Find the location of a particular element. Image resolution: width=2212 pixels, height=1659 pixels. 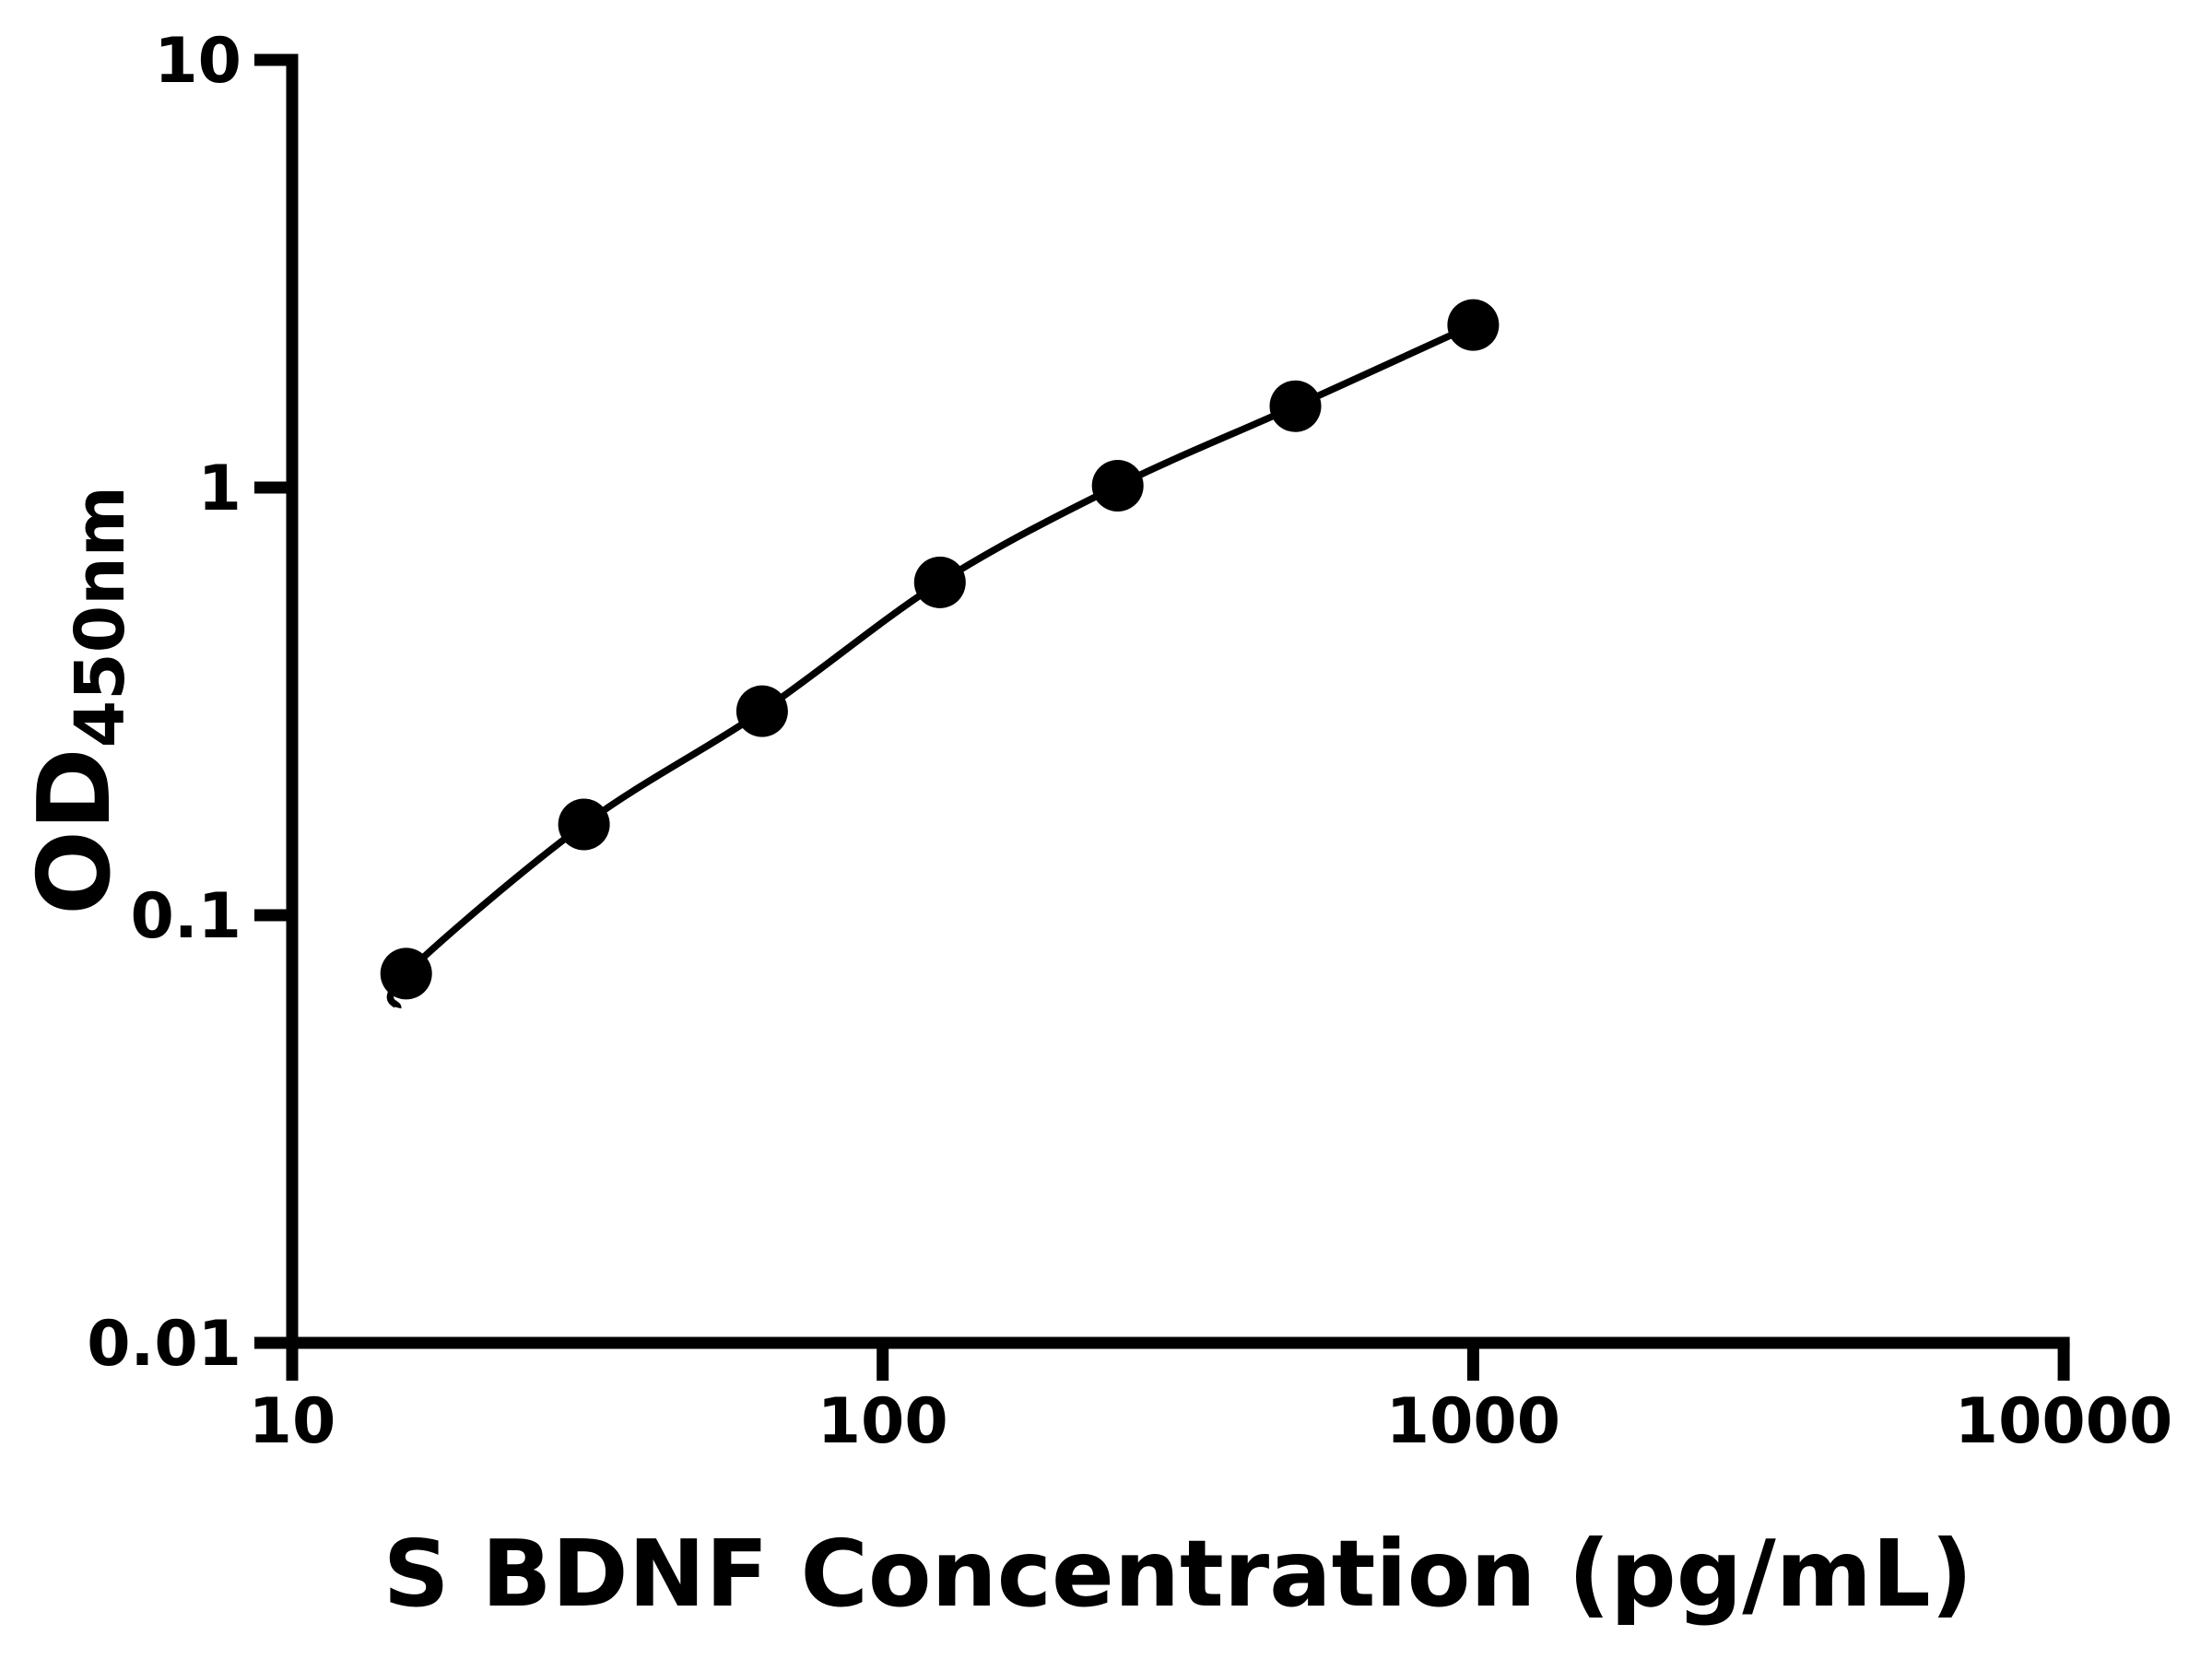

y-tick-label: 0.1 is located at coordinates (186, 916).